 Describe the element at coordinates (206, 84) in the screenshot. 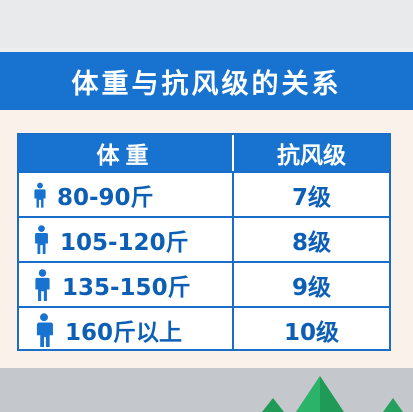

I see `page-title: 体重与抗风级的关系` at that location.